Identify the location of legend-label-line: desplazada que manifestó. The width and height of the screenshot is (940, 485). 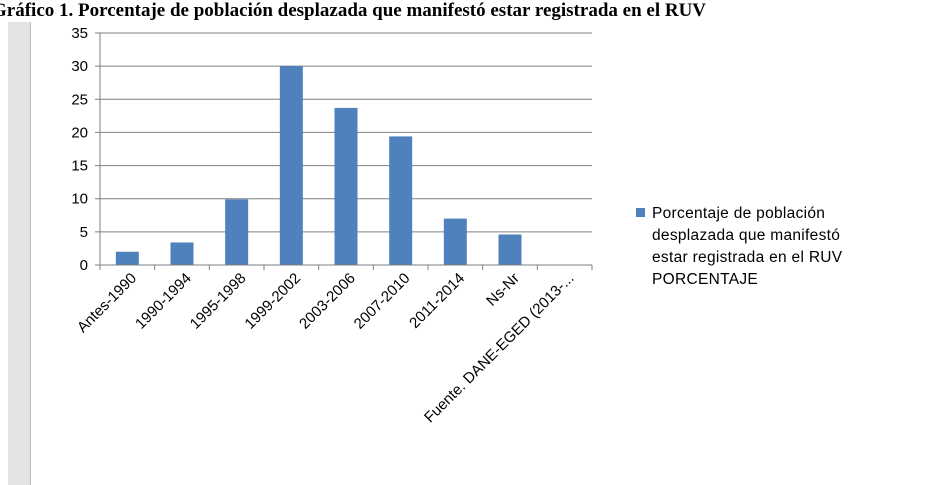
(746, 235).